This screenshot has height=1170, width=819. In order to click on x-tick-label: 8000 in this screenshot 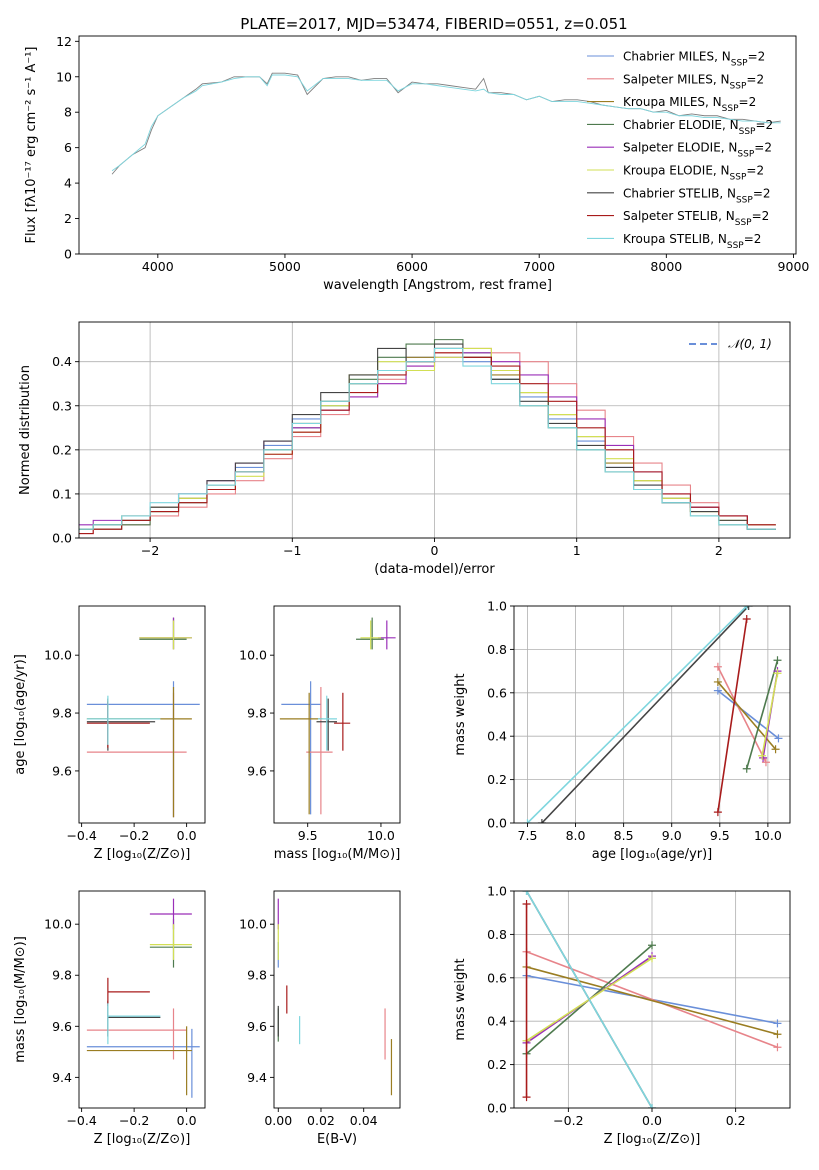, I will do `click(666, 266)`.